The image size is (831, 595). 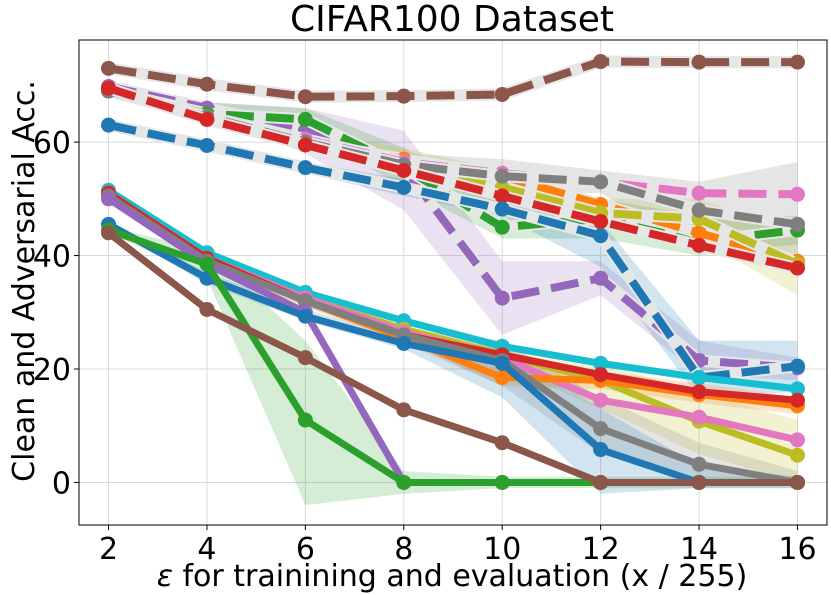 I want to click on chart-title: CIFAR100 Dataset, so click(x=452, y=20).